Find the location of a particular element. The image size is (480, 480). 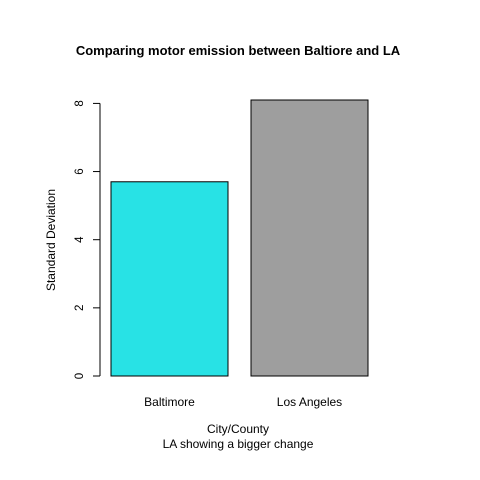

x-axis-label: City/County is located at coordinates (238, 429).